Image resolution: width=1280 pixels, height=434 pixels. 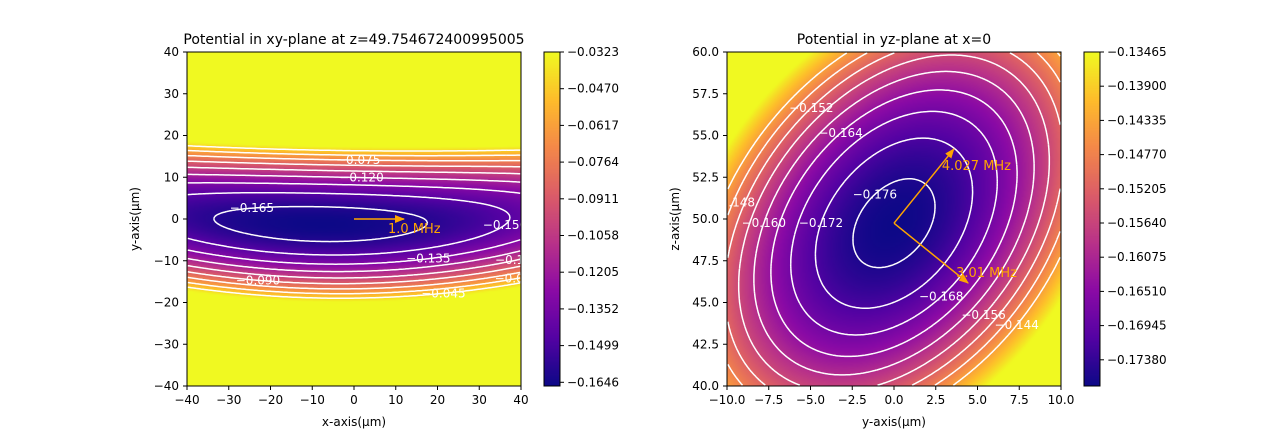 I want to click on contour-label: −0.075, so click(x=358, y=160).